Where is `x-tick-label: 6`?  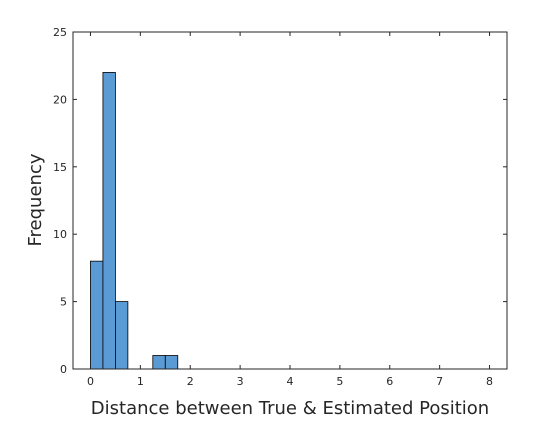
x-tick-label: 6 is located at coordinates (389, 381).